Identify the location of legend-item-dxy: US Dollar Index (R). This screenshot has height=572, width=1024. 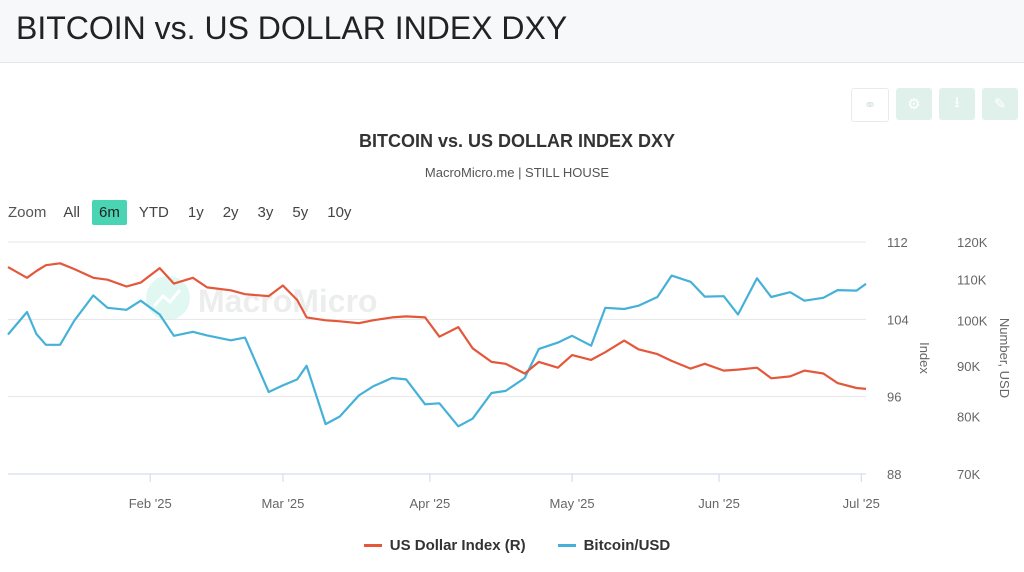
(444, 545).